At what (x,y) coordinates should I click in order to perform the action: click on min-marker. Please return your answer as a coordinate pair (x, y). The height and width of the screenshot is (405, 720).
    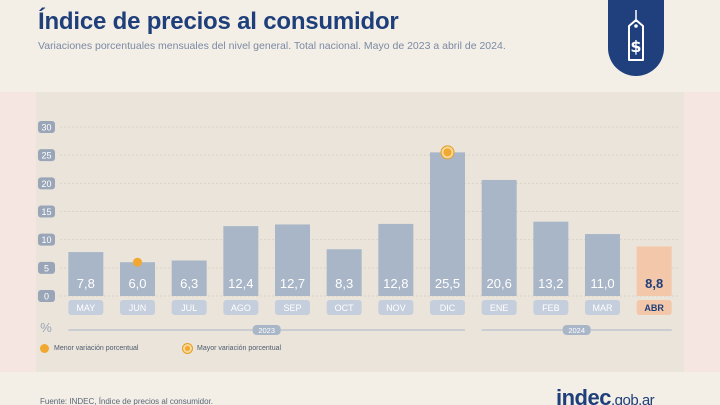
    Looking at the image, I should click on (137, 262).